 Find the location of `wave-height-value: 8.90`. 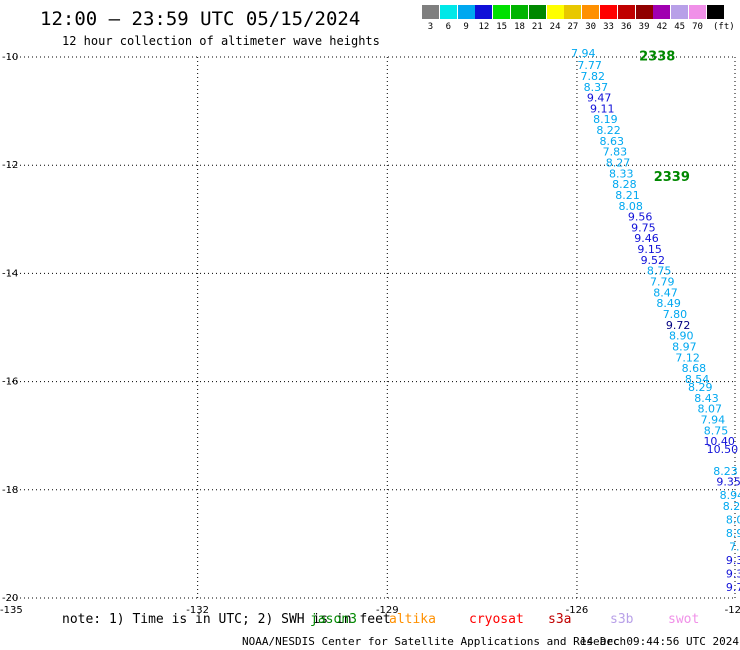

wave-height-value: 8.90 is located at coordinates (681, 336).